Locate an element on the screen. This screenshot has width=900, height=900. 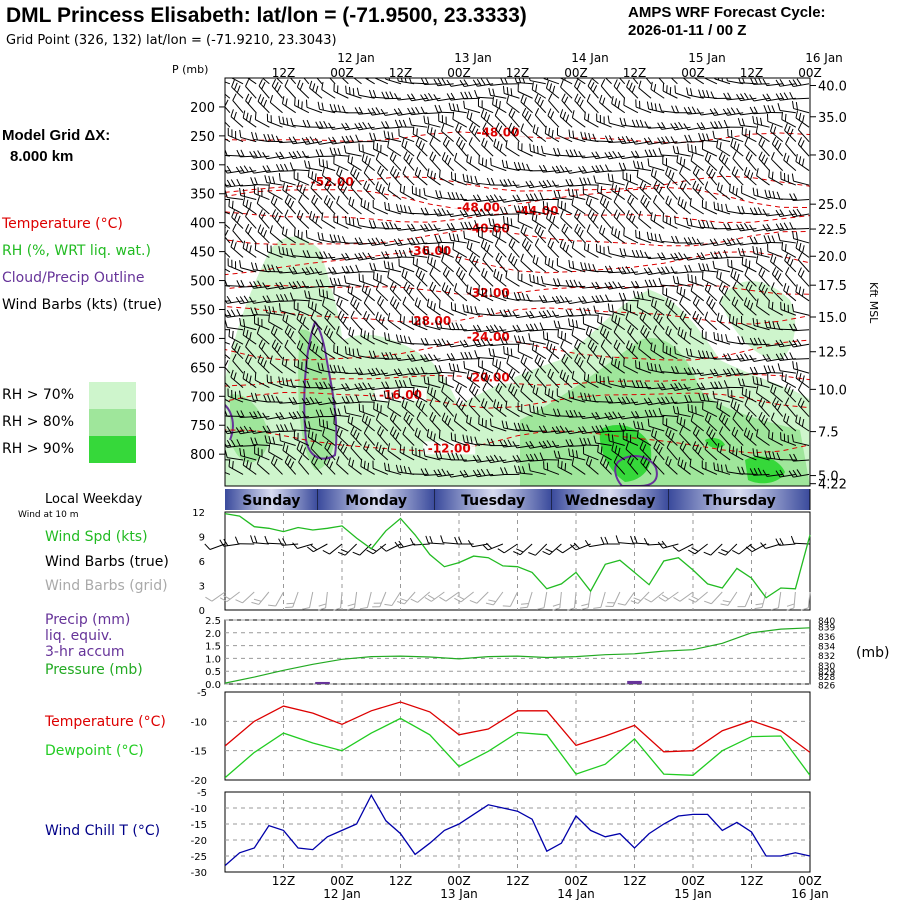
weekday-band: Sunday Monday Tuesday Wednesday Thursday is located at coordinates (518, 499).